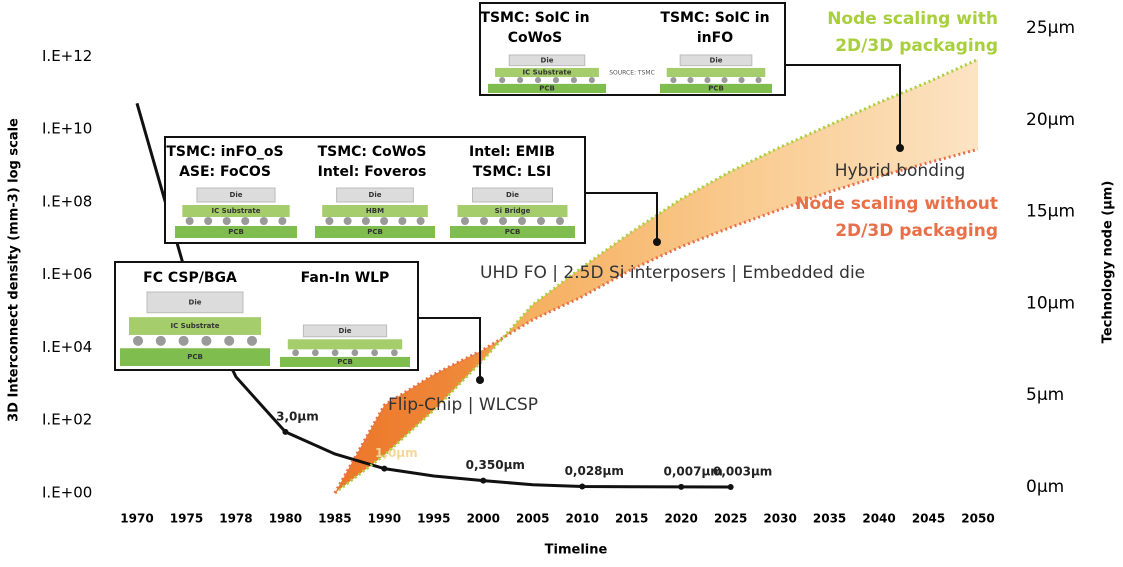 The height and width of the screenshot is (567, 1123). I want to click on x-tick-label: 1978, so click(235, 519).